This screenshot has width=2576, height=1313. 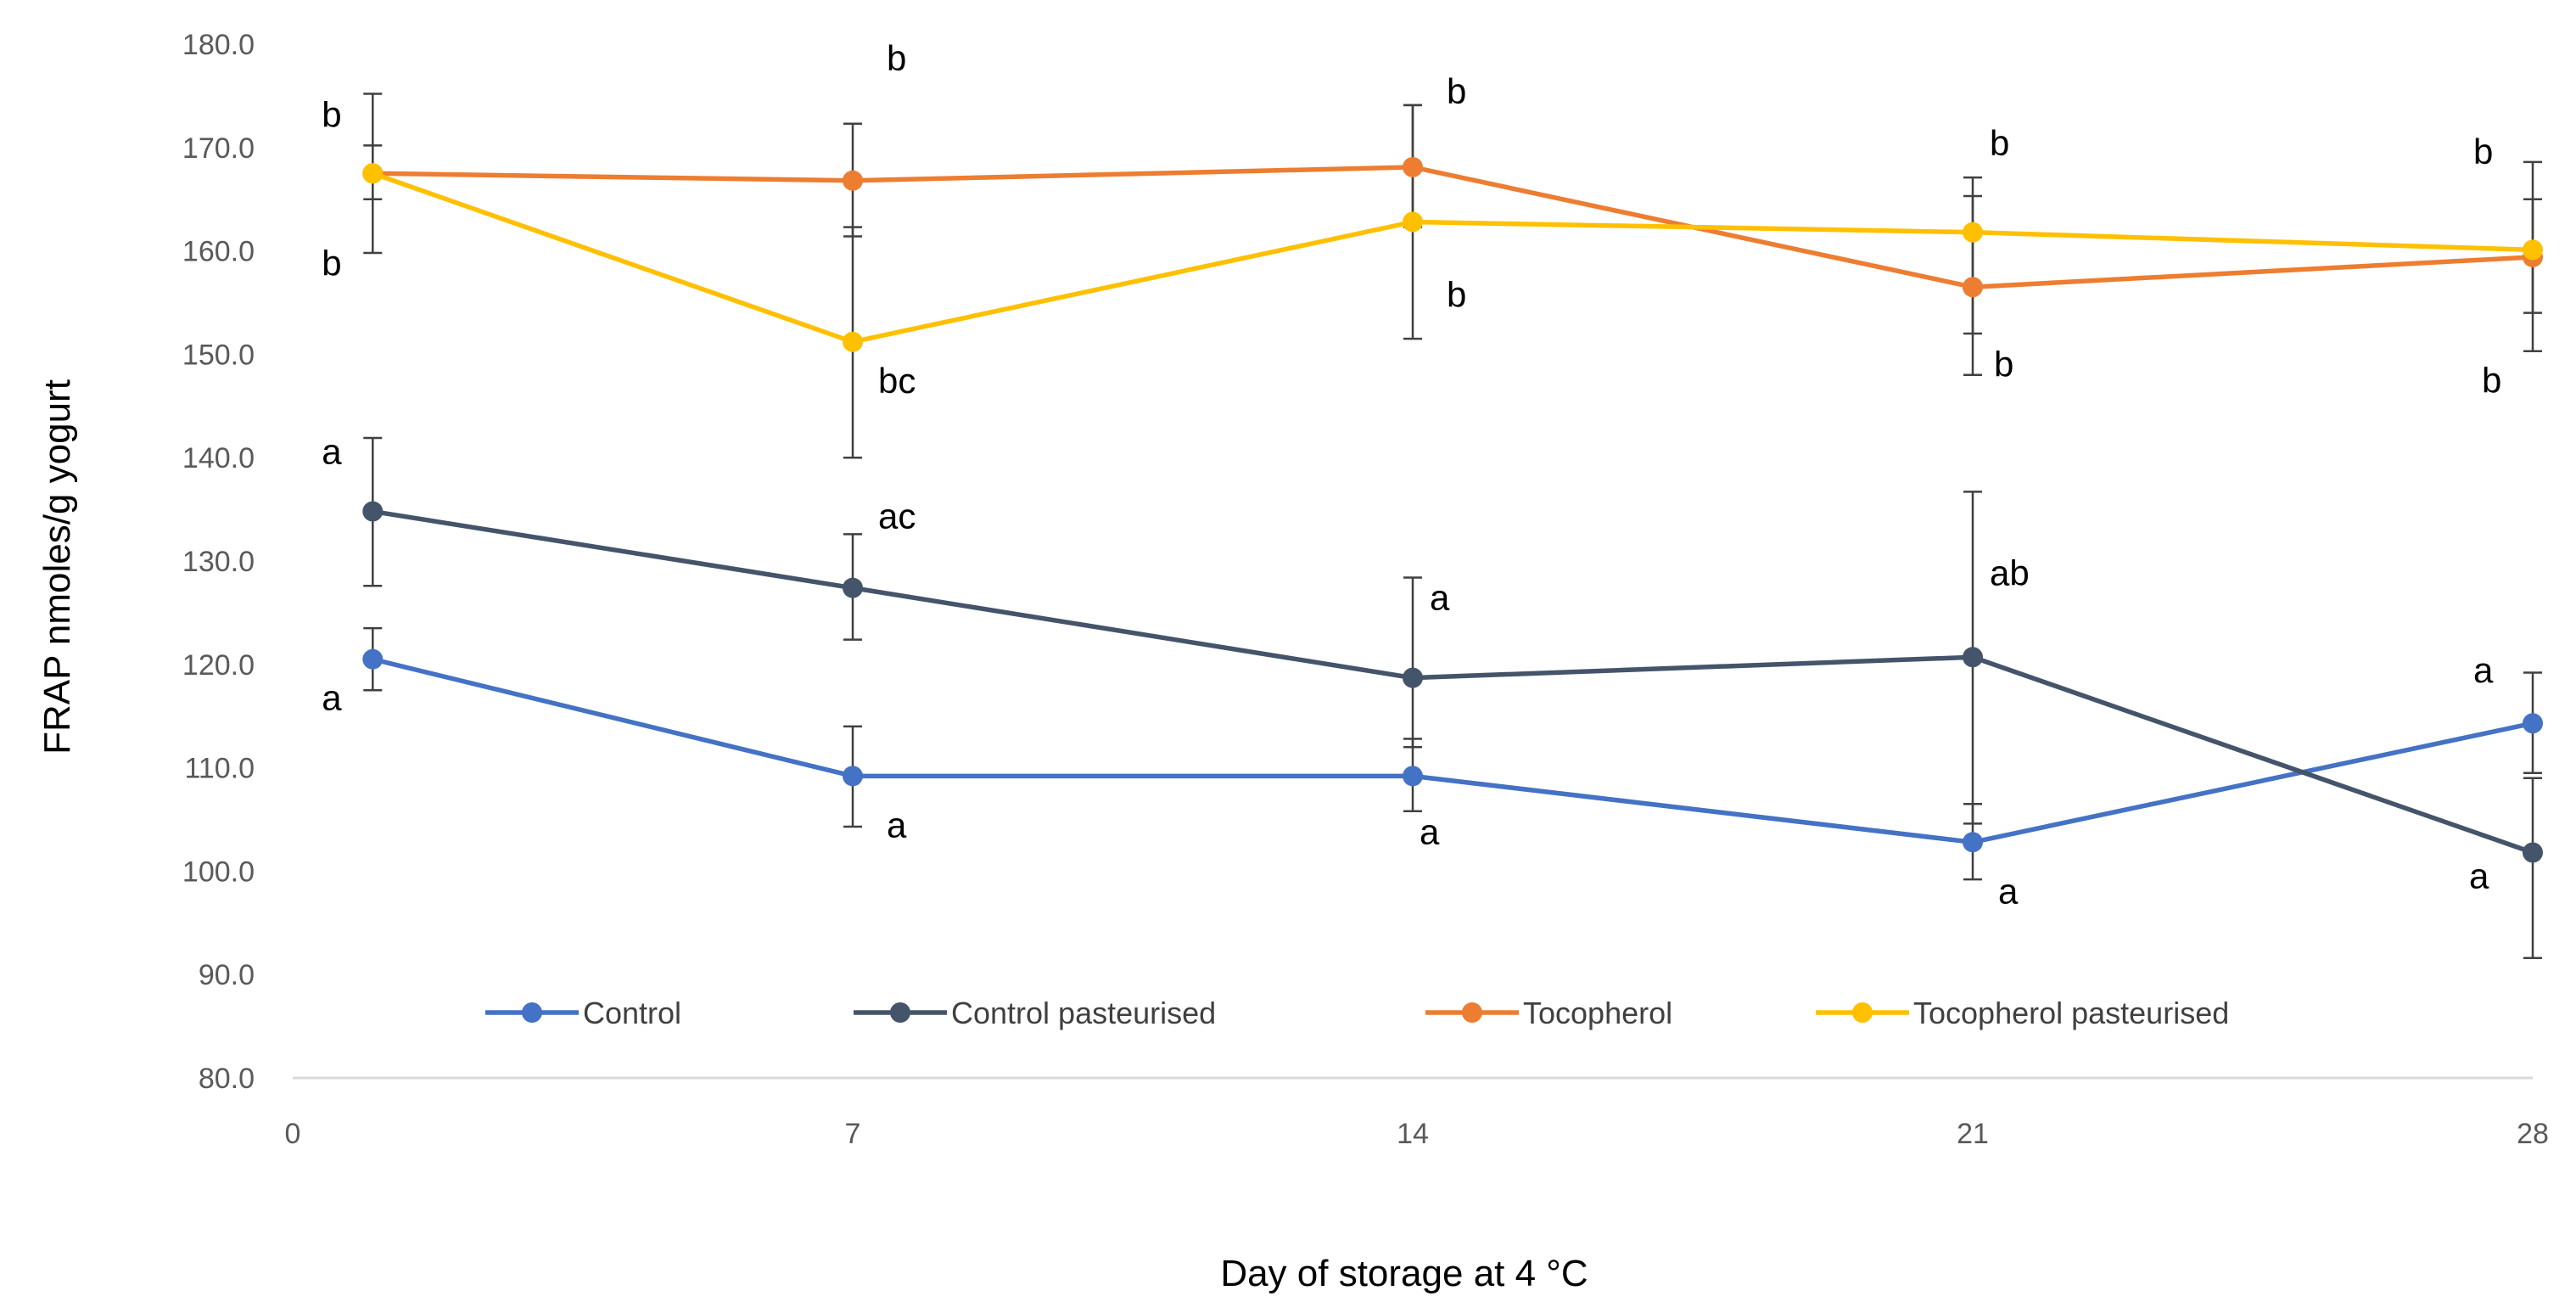 What do you see at coordinates (219, 148) in the screenshot?
I see `y-tick-label: 170.0` at bounding box center [219, 148].